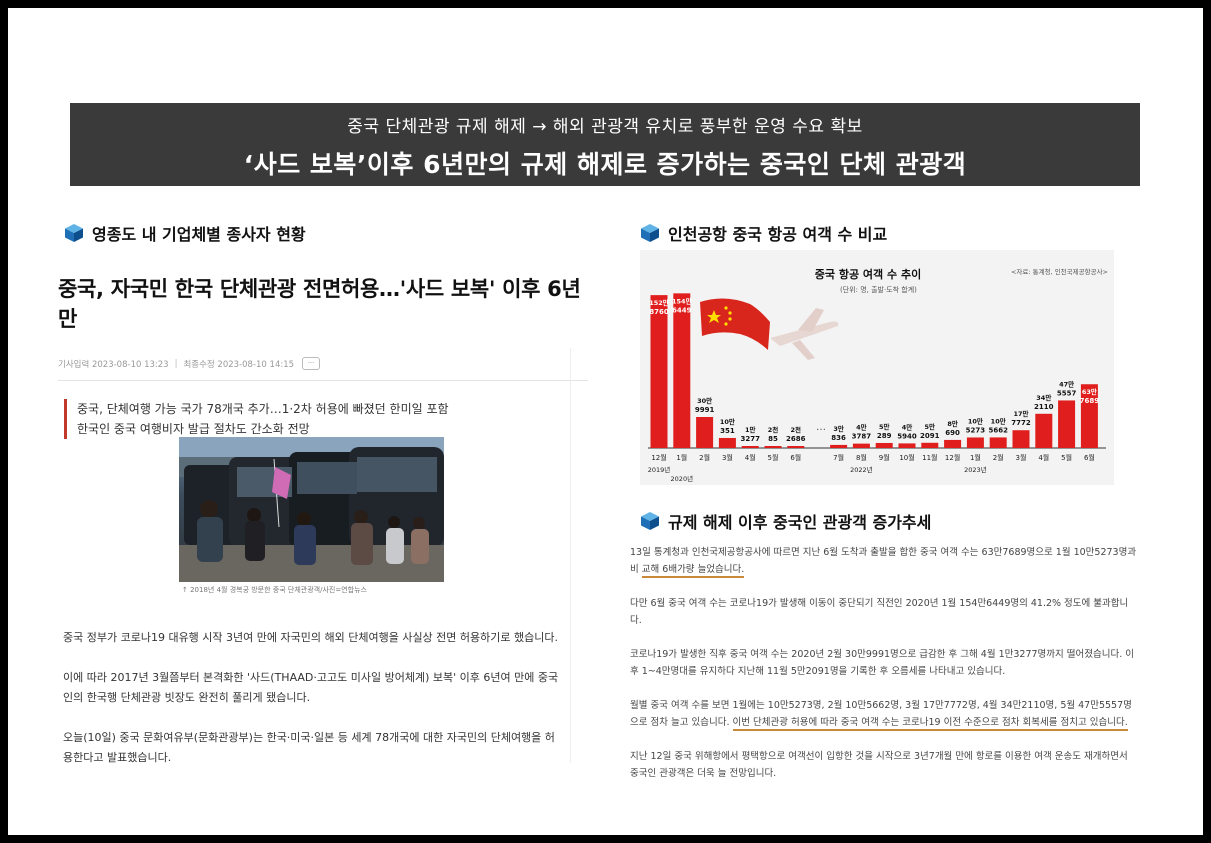 This screenshot has width=1211, height=843. I want to click on chart-data-label: 1만, so click(750, 429).